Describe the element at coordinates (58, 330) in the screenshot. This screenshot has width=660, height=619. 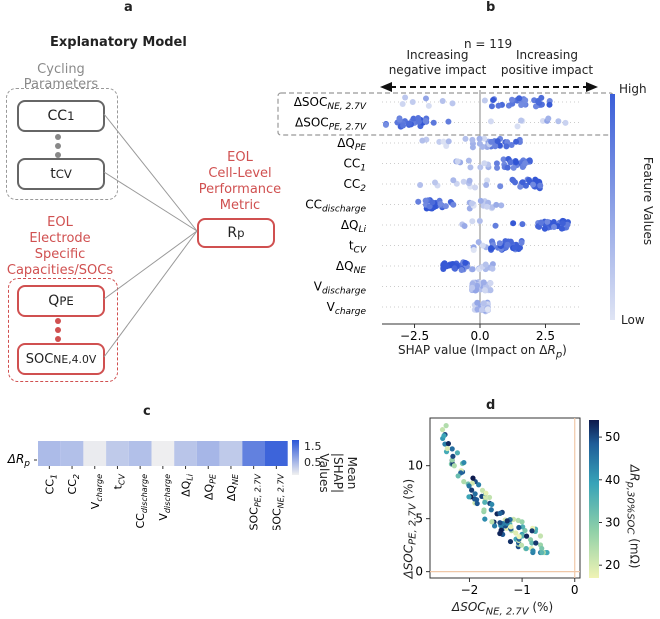
I see `electrode-ellipsis-icon` at that location.